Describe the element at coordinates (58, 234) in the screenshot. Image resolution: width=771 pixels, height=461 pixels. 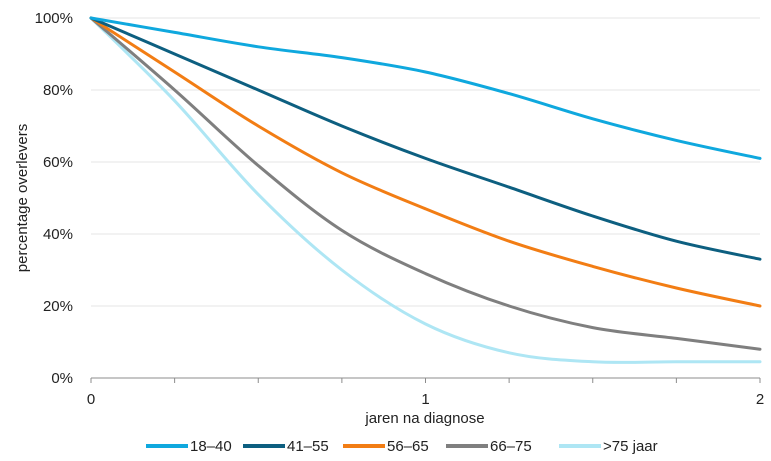
I see `y-tick-label: 40%` at that location.